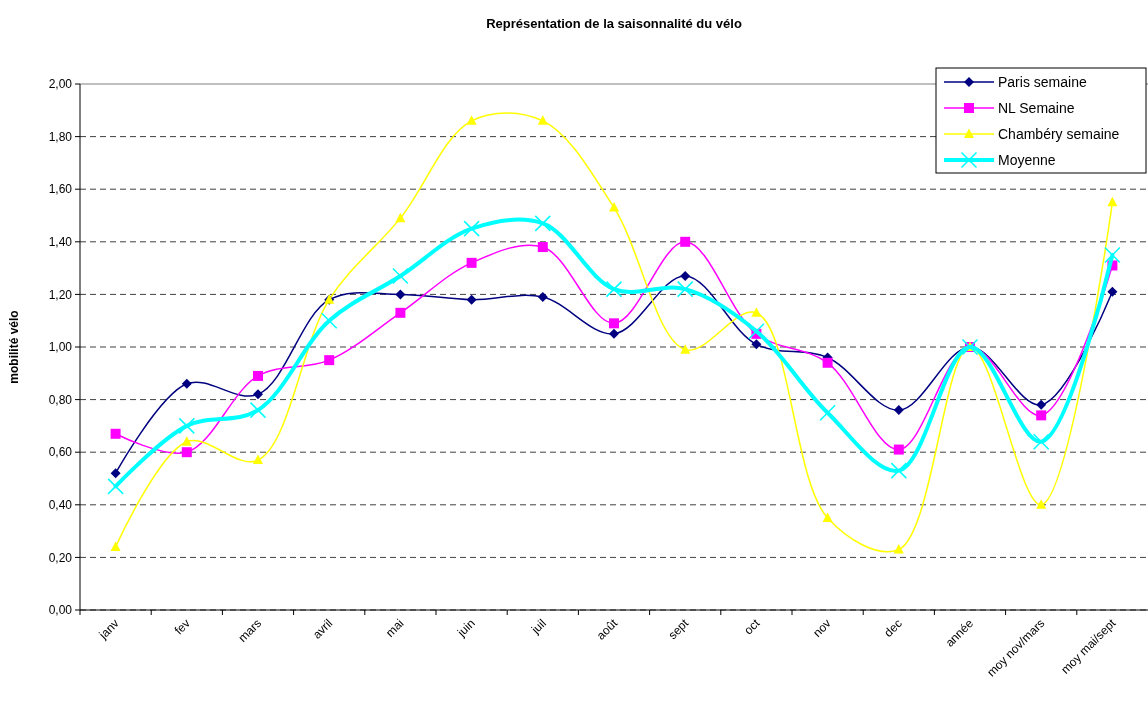 This screenshot has height=709, width=1148. I want to click on y-tick-label: 0,00, so click(60, 610).